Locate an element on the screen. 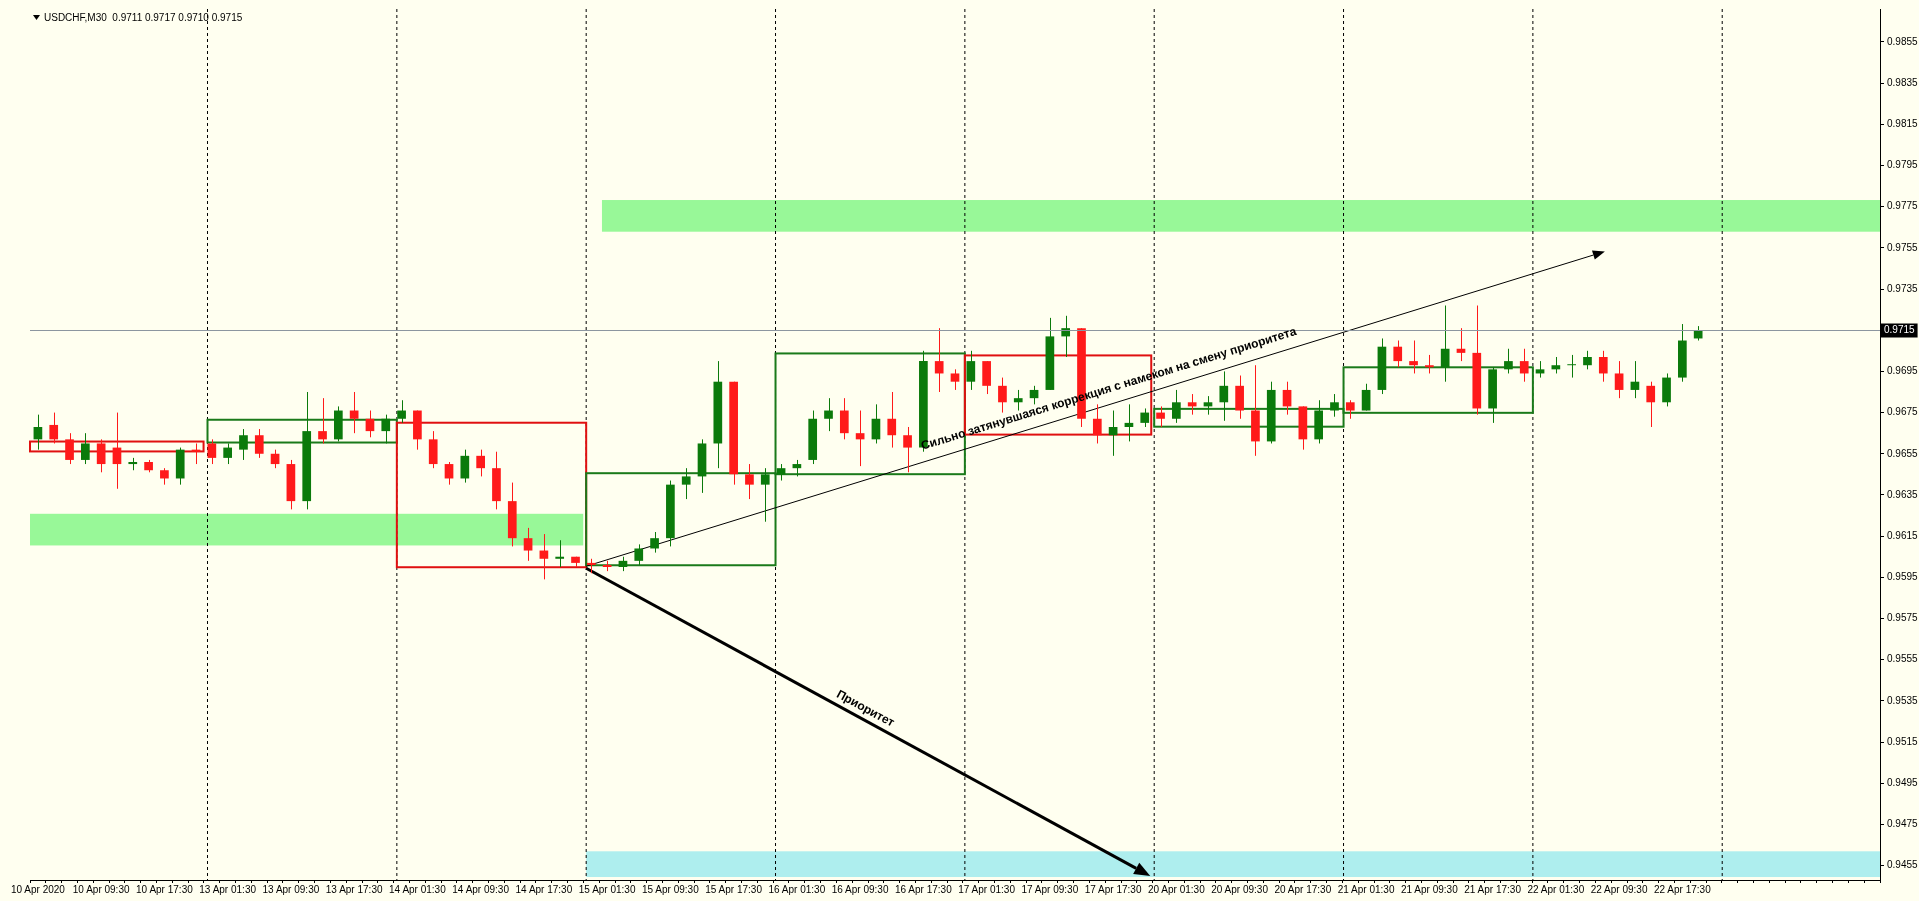 The image size is (1919, 901). x-tick-label: 21 Apr 01:30 is located at coordinates (1366, 889).